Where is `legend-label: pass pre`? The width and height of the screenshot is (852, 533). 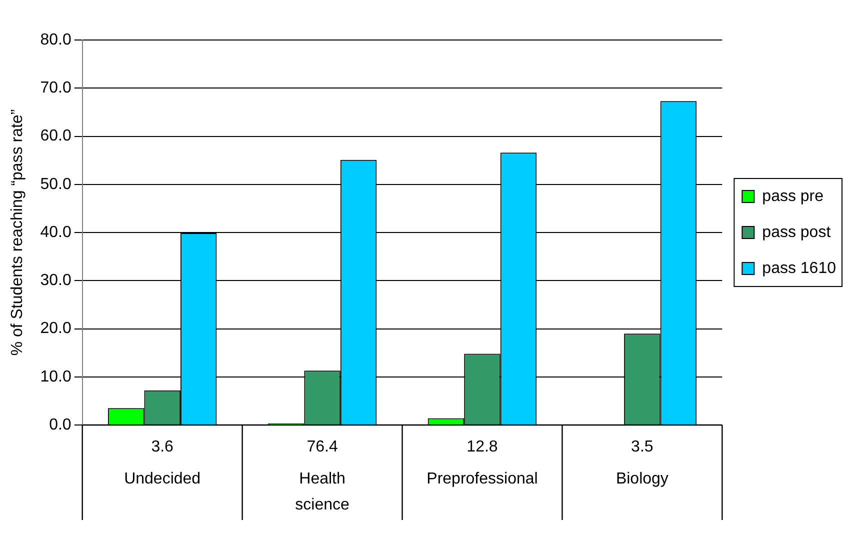
legend-label: pass pre is located at coordinates (793, 196).